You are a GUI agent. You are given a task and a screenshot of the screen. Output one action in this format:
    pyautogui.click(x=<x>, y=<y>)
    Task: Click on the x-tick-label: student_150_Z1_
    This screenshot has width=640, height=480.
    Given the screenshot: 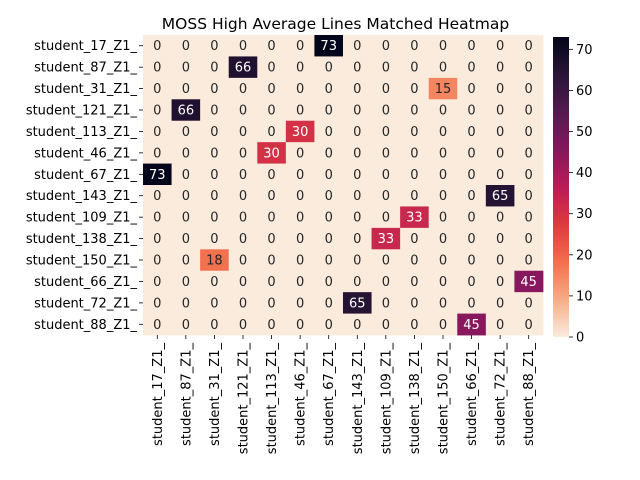 What is the action you would take?
    pyautogui.click(x=443, y=399)
    